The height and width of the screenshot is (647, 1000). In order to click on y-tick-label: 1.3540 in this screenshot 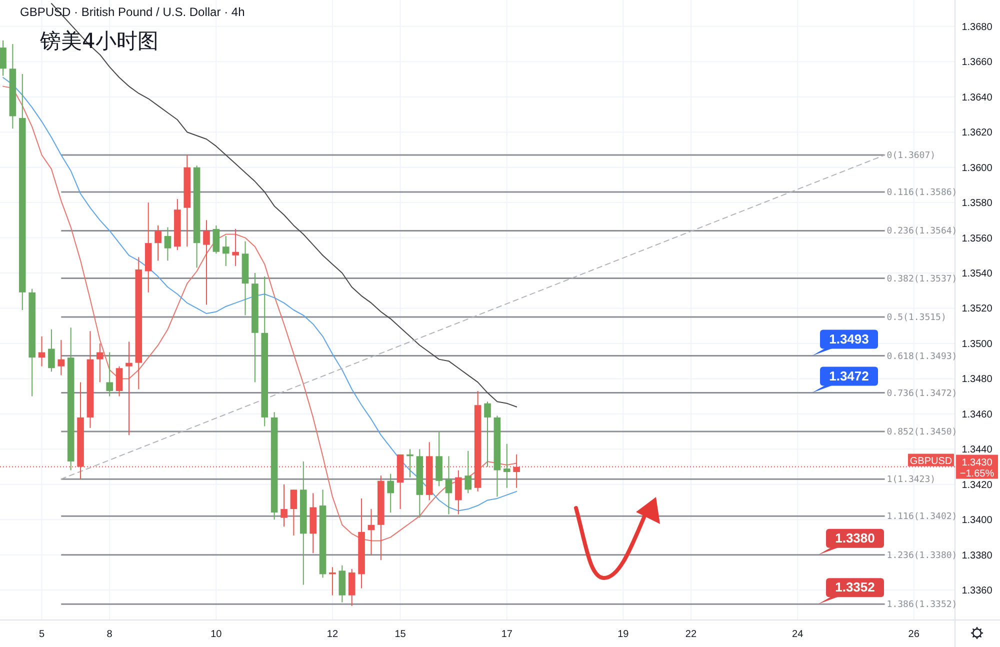, I will do `click(977, 274)`.